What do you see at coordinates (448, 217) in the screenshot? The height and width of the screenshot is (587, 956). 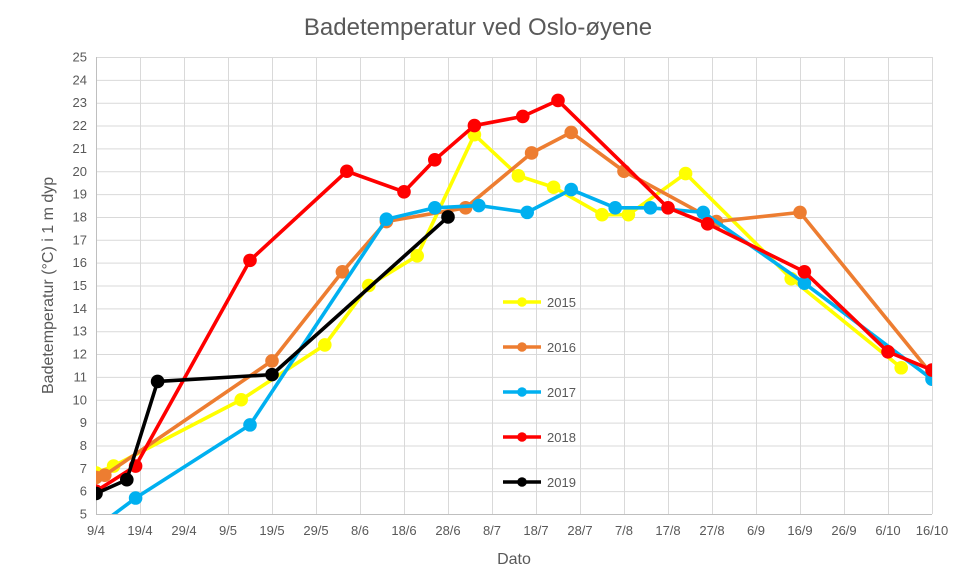 I see `data-point-2019-28/6` at bounding box center [448, 217].